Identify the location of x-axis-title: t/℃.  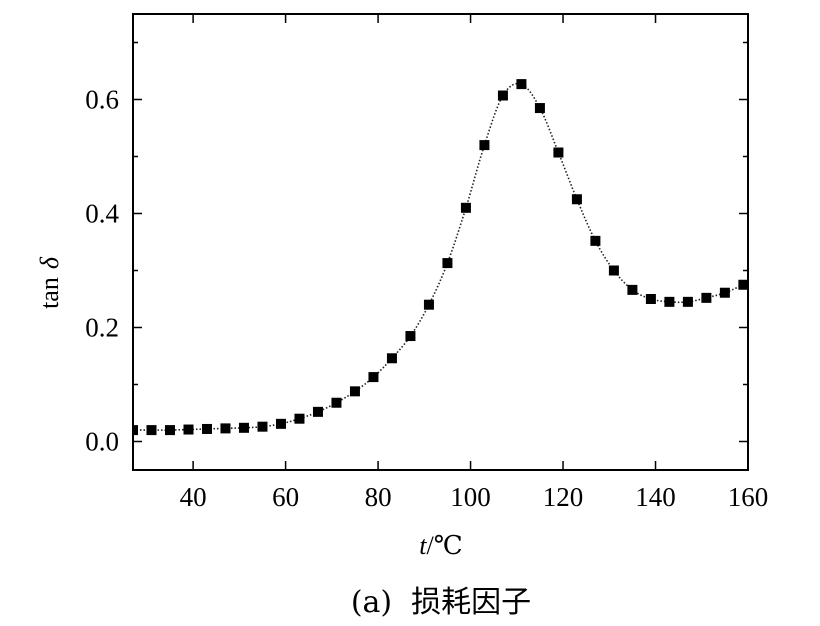
(441, 545).